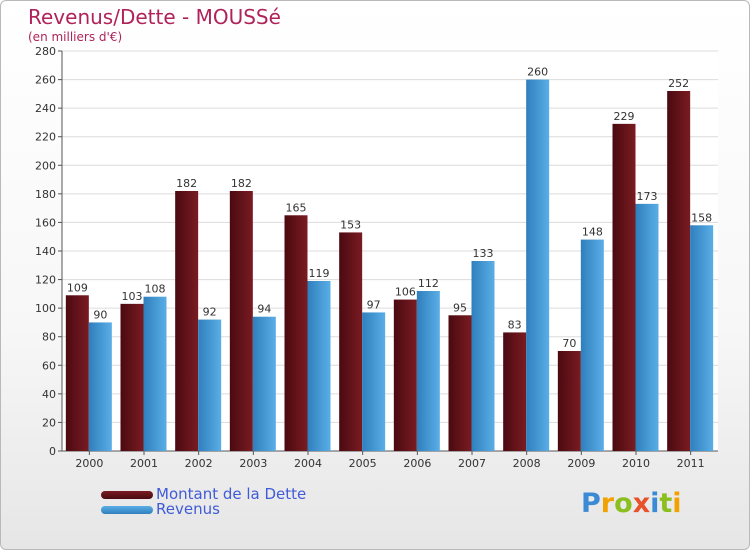 The image size is (750, 550). Describe the element at coordinates (624, 116) in the screenshot. I see `data-label-debt-2010: 229` at that location.